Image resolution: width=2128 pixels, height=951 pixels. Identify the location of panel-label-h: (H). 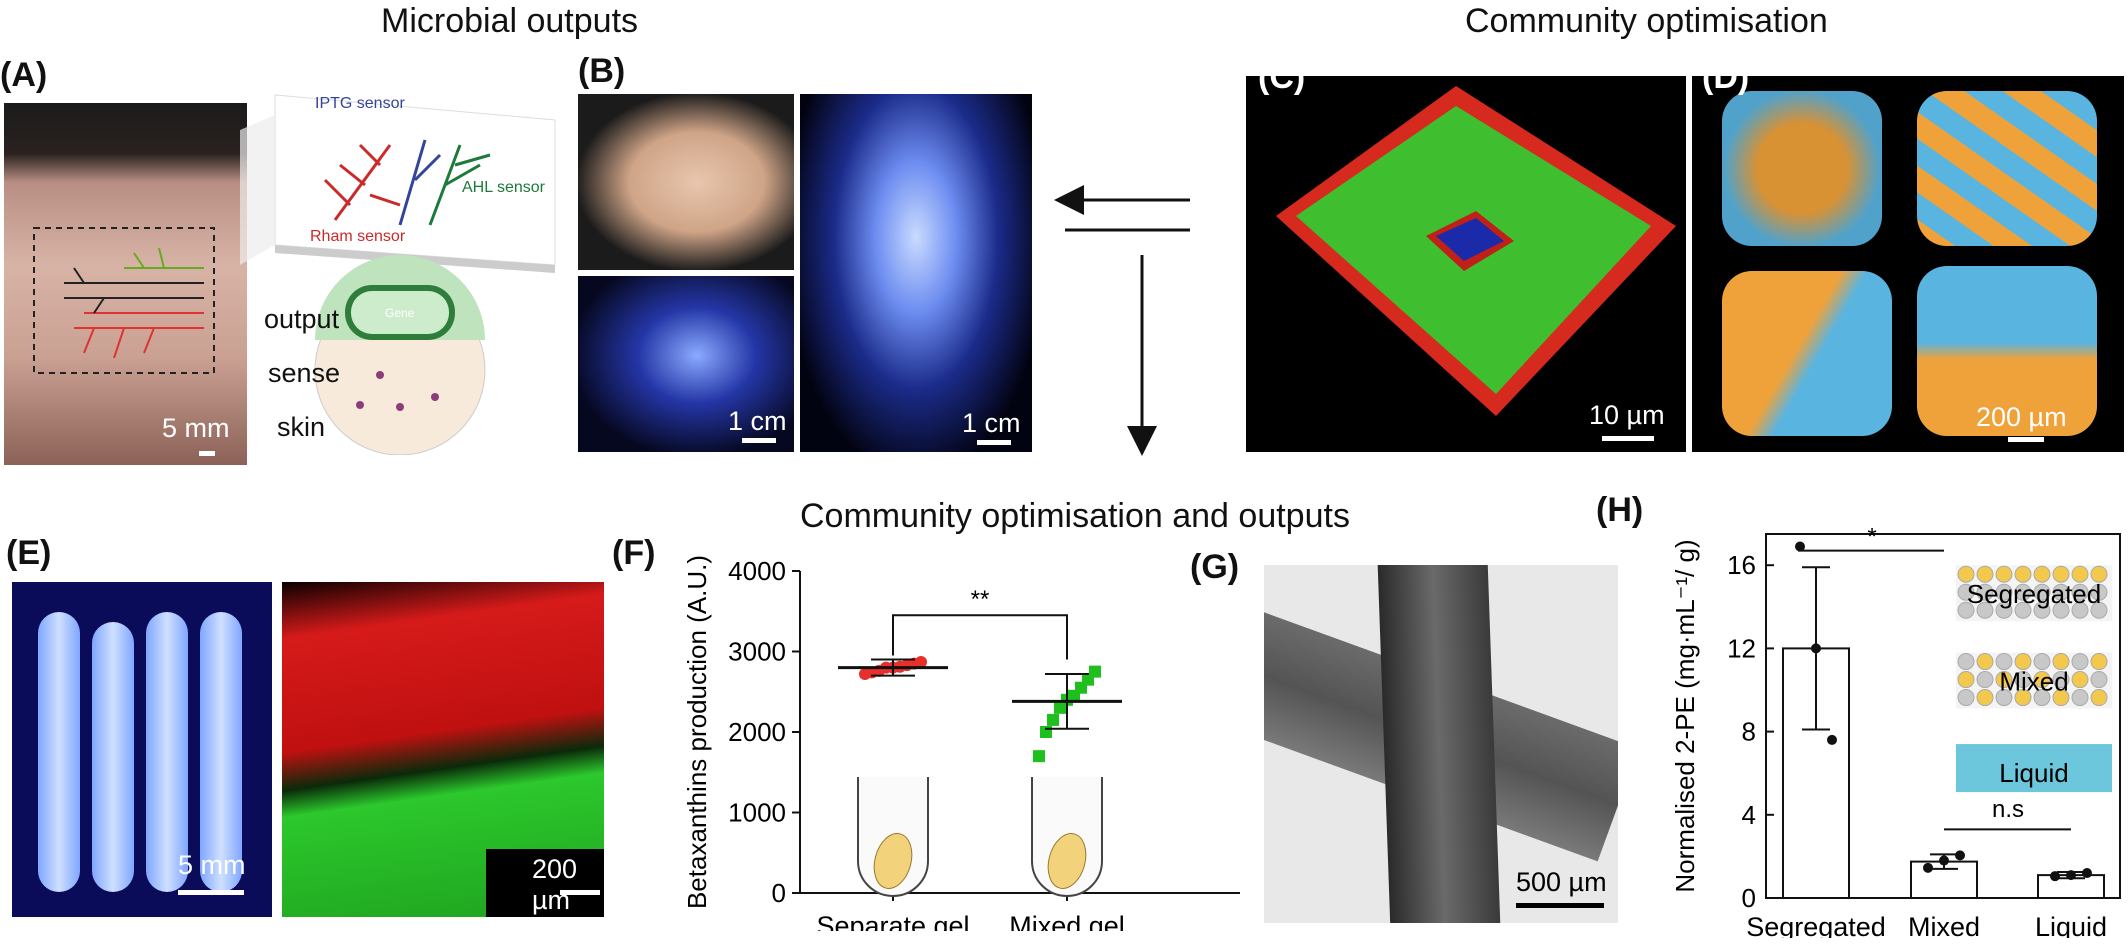
(1620, 510).